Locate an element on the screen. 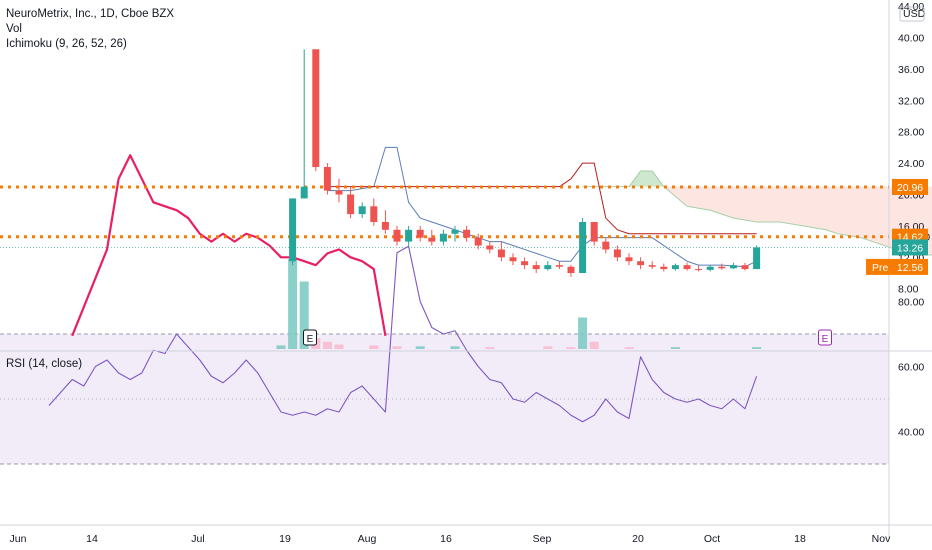 The height and width of the screenshot is (550, 932). ichimoku-lagging-line is located at coordinates (229, 245).